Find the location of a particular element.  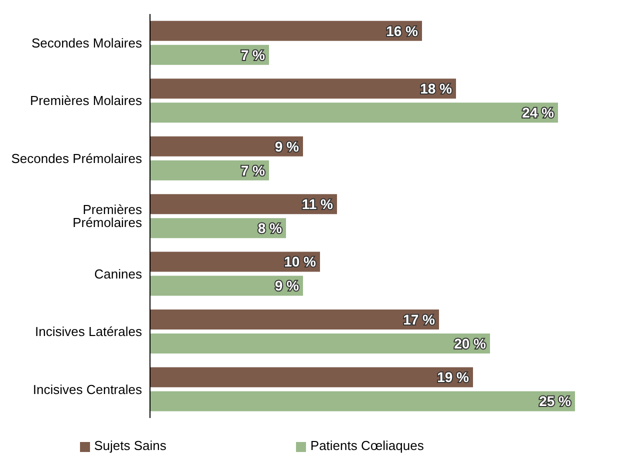

y-tick-label: Incisives Centrales is located at coordinates (87, 389).